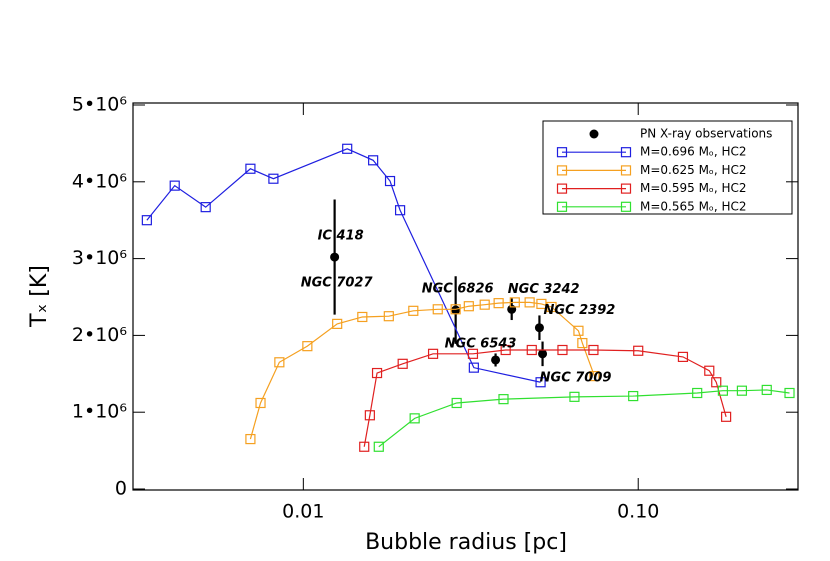  What do you see at coordinates (303, 512) in the screenshot?
I see `x-tick-label: 0.01` at bounding box center [303, 512].